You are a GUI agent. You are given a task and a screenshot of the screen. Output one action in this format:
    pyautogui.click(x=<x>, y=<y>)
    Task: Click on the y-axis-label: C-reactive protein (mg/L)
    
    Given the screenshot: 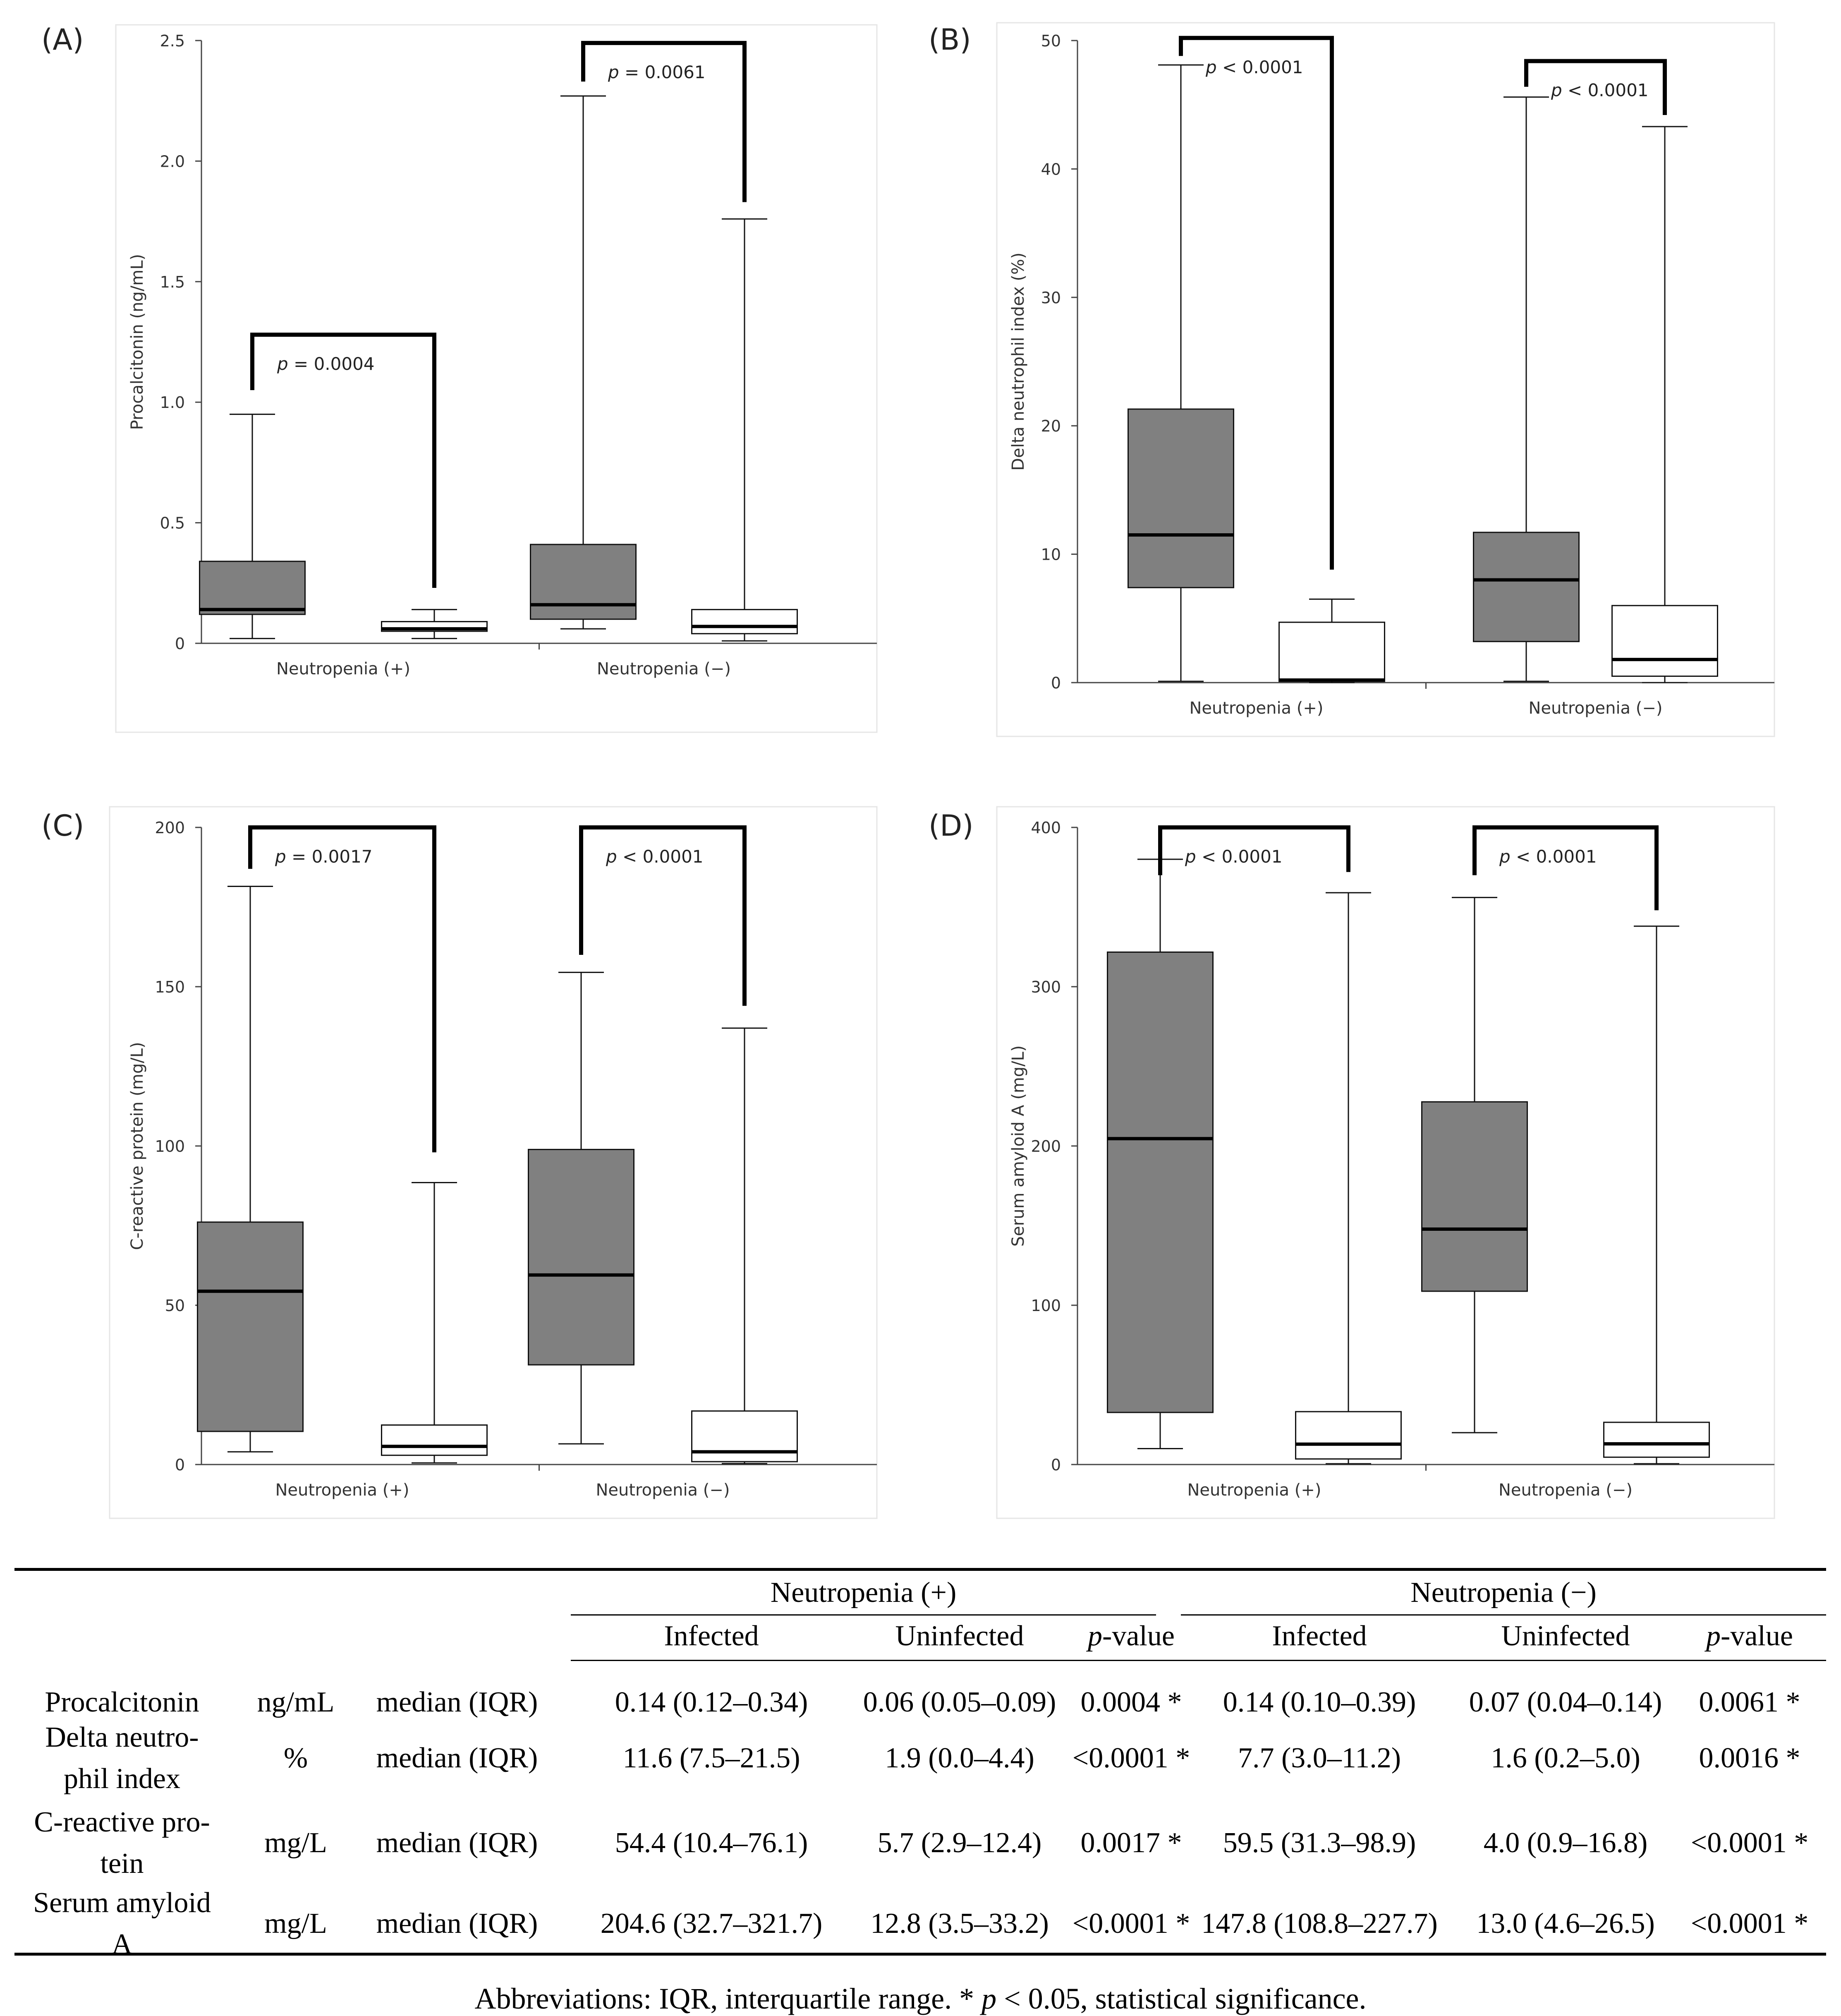 What is the action you would take?
    pyautogui.click(x=137, y=1146)
    